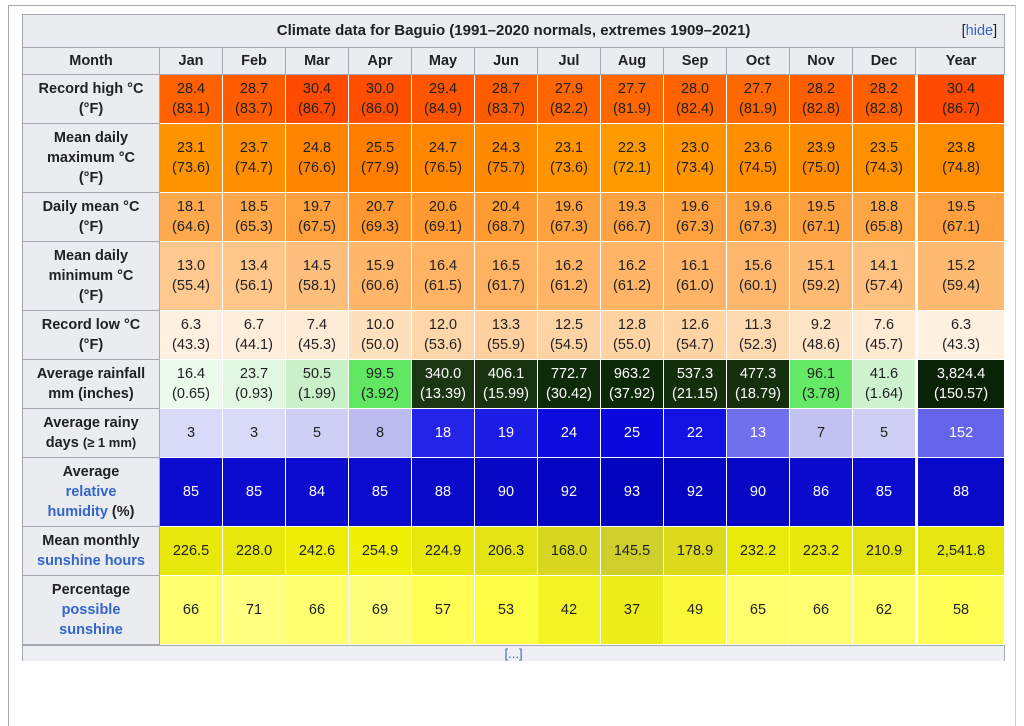  I want to click on cell-avg-rainy-days-sep: 22, so click(695, 433).